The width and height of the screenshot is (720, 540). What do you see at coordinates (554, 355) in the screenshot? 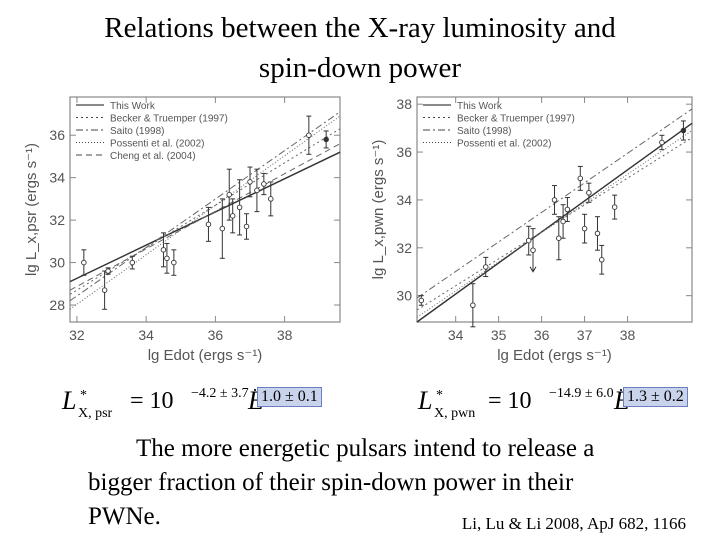
I see `right-x-axis-label: lg Edot (ergs s⁻¹)` at bounding box center [554, 355].